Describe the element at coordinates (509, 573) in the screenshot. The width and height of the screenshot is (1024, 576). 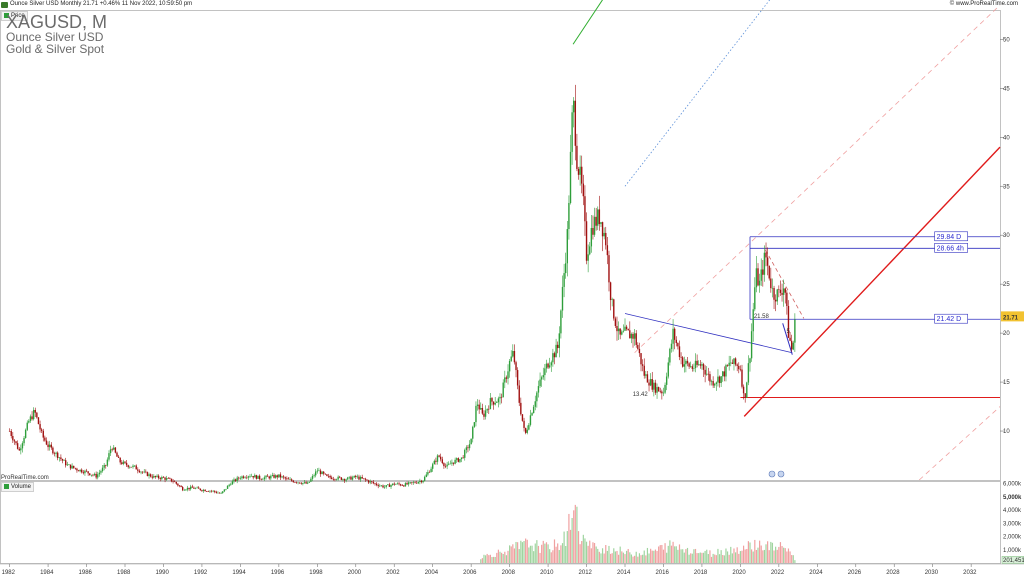
I see `time-tick-label: 2008` at that location.